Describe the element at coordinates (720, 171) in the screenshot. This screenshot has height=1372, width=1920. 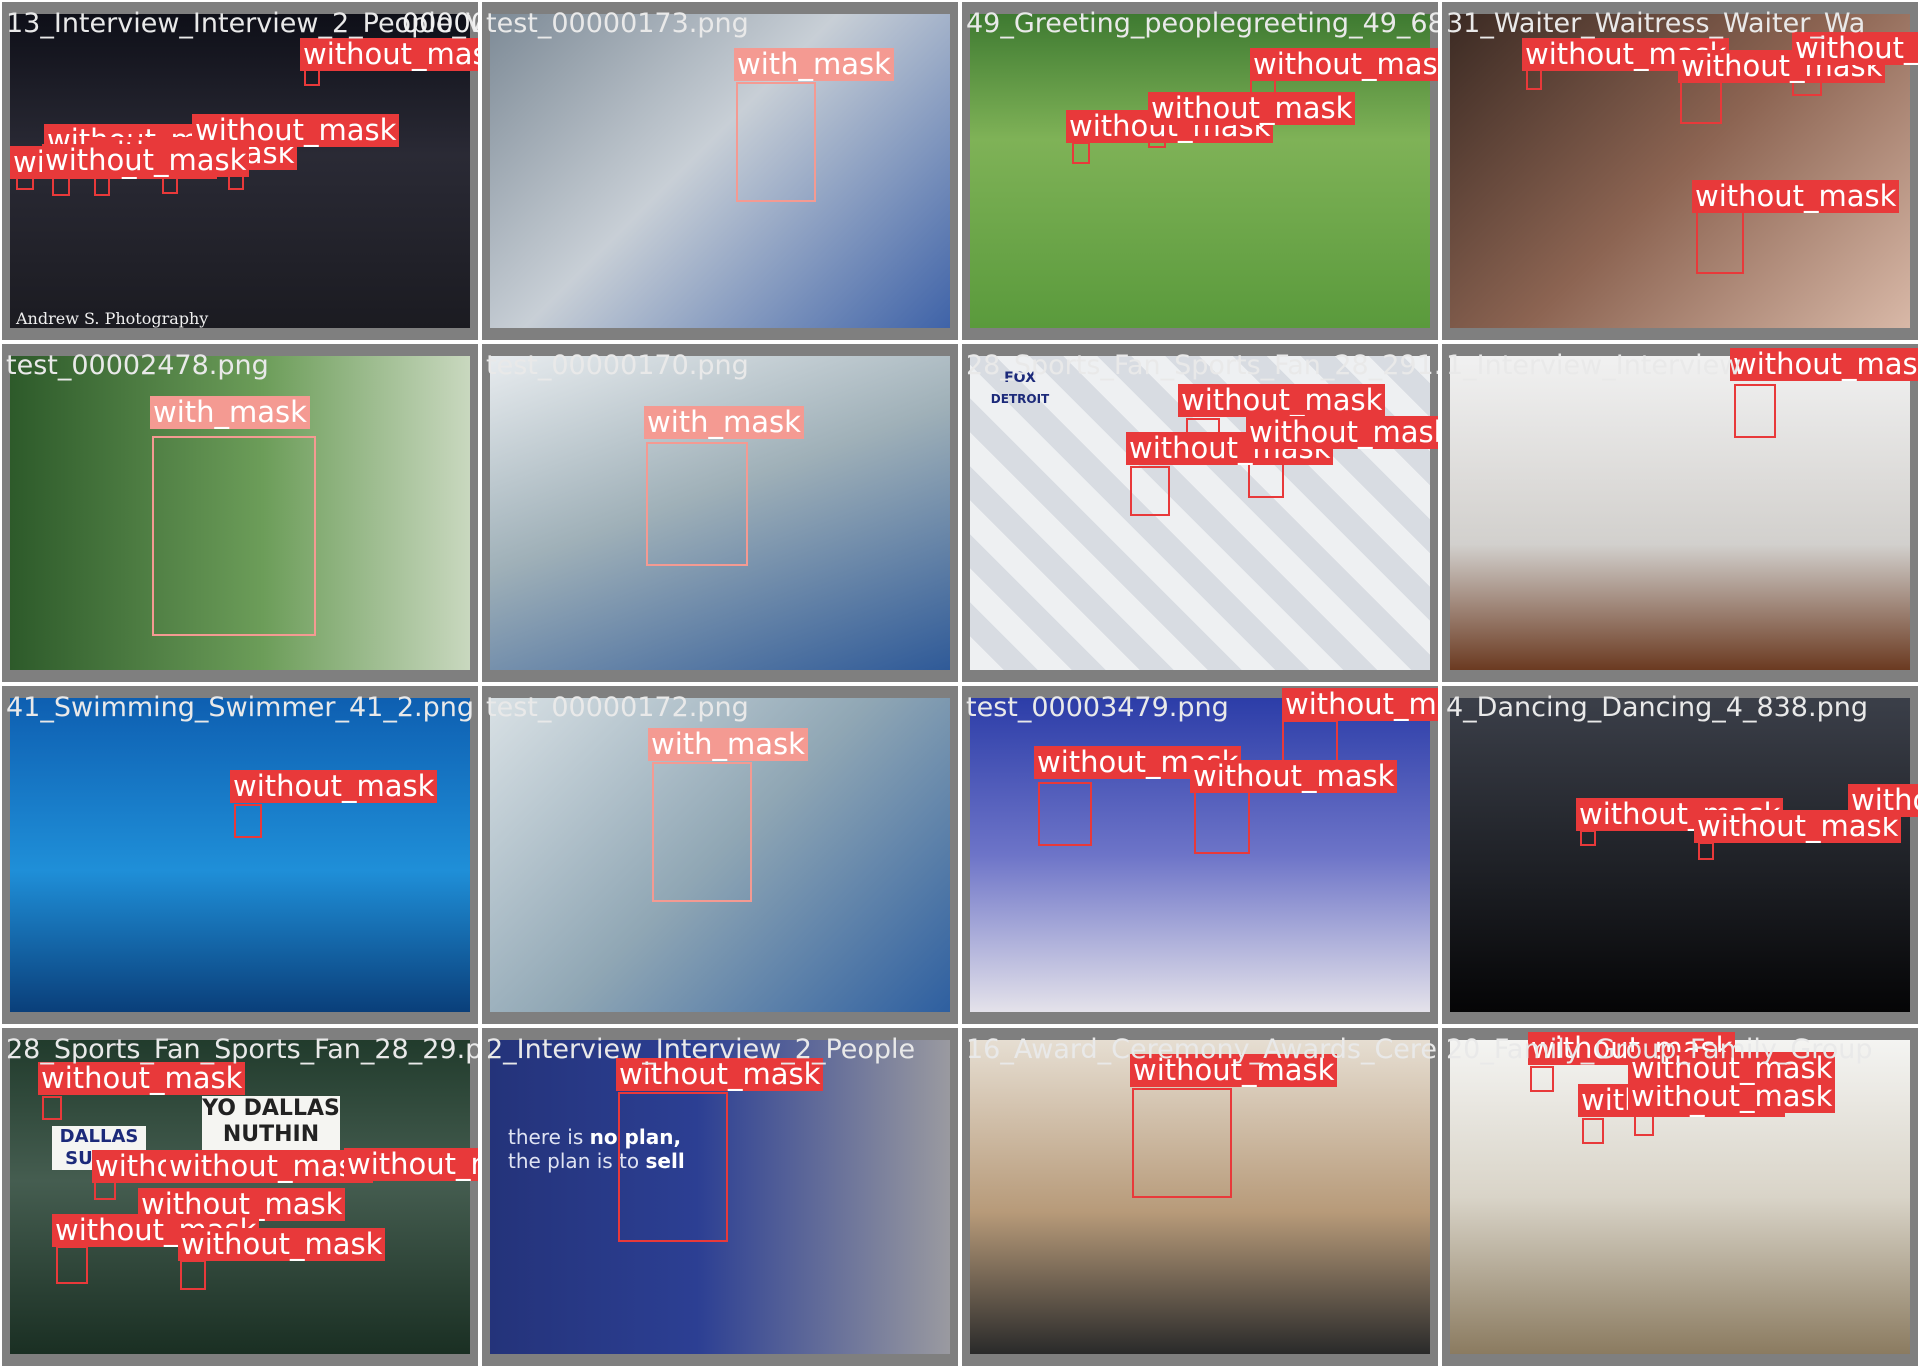
I see `tile-2: test_00000173.png with_mask` at that location.